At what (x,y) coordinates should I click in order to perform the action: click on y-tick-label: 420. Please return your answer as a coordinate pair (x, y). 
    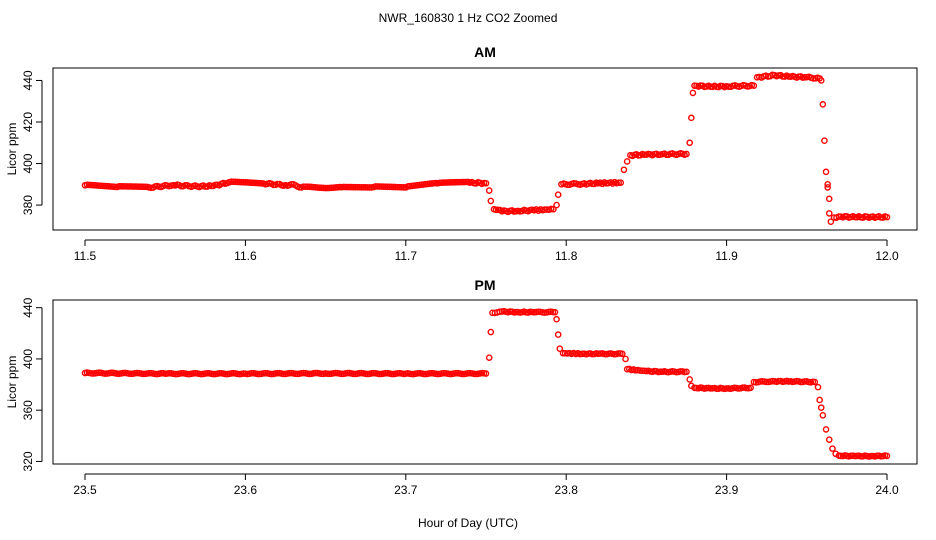
    Looking at the image, I should click on (28, 122).